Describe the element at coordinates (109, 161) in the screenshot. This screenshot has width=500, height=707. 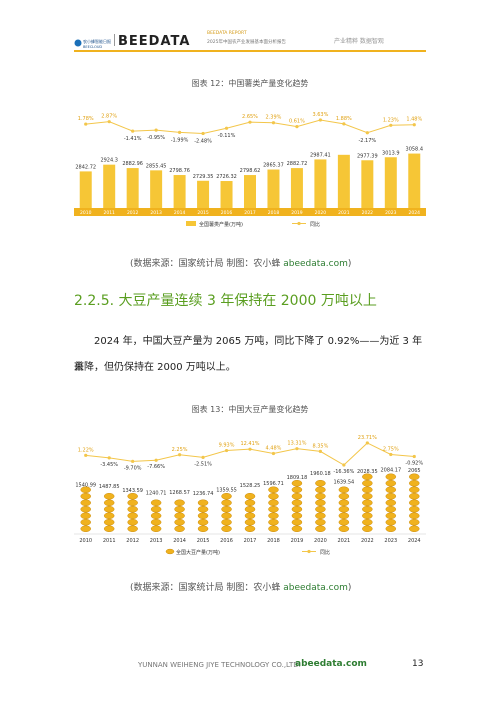
I see `bar-value-label: 2924.3` at that location.